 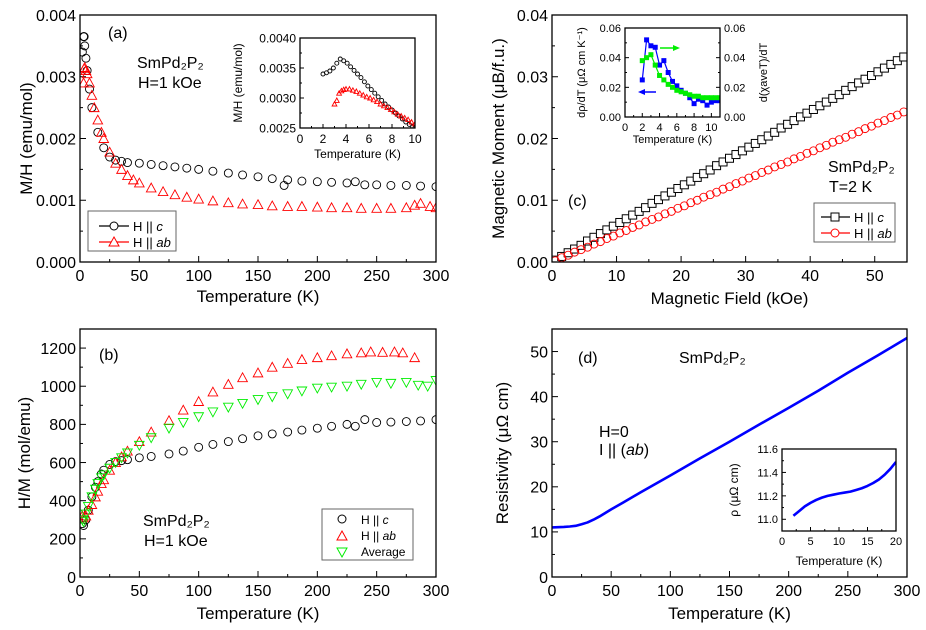 What do you see at coordinates (532, 263) in the screenshot?
I see `left-y-tick-label: 0.00` at bounding box center [532, 263].